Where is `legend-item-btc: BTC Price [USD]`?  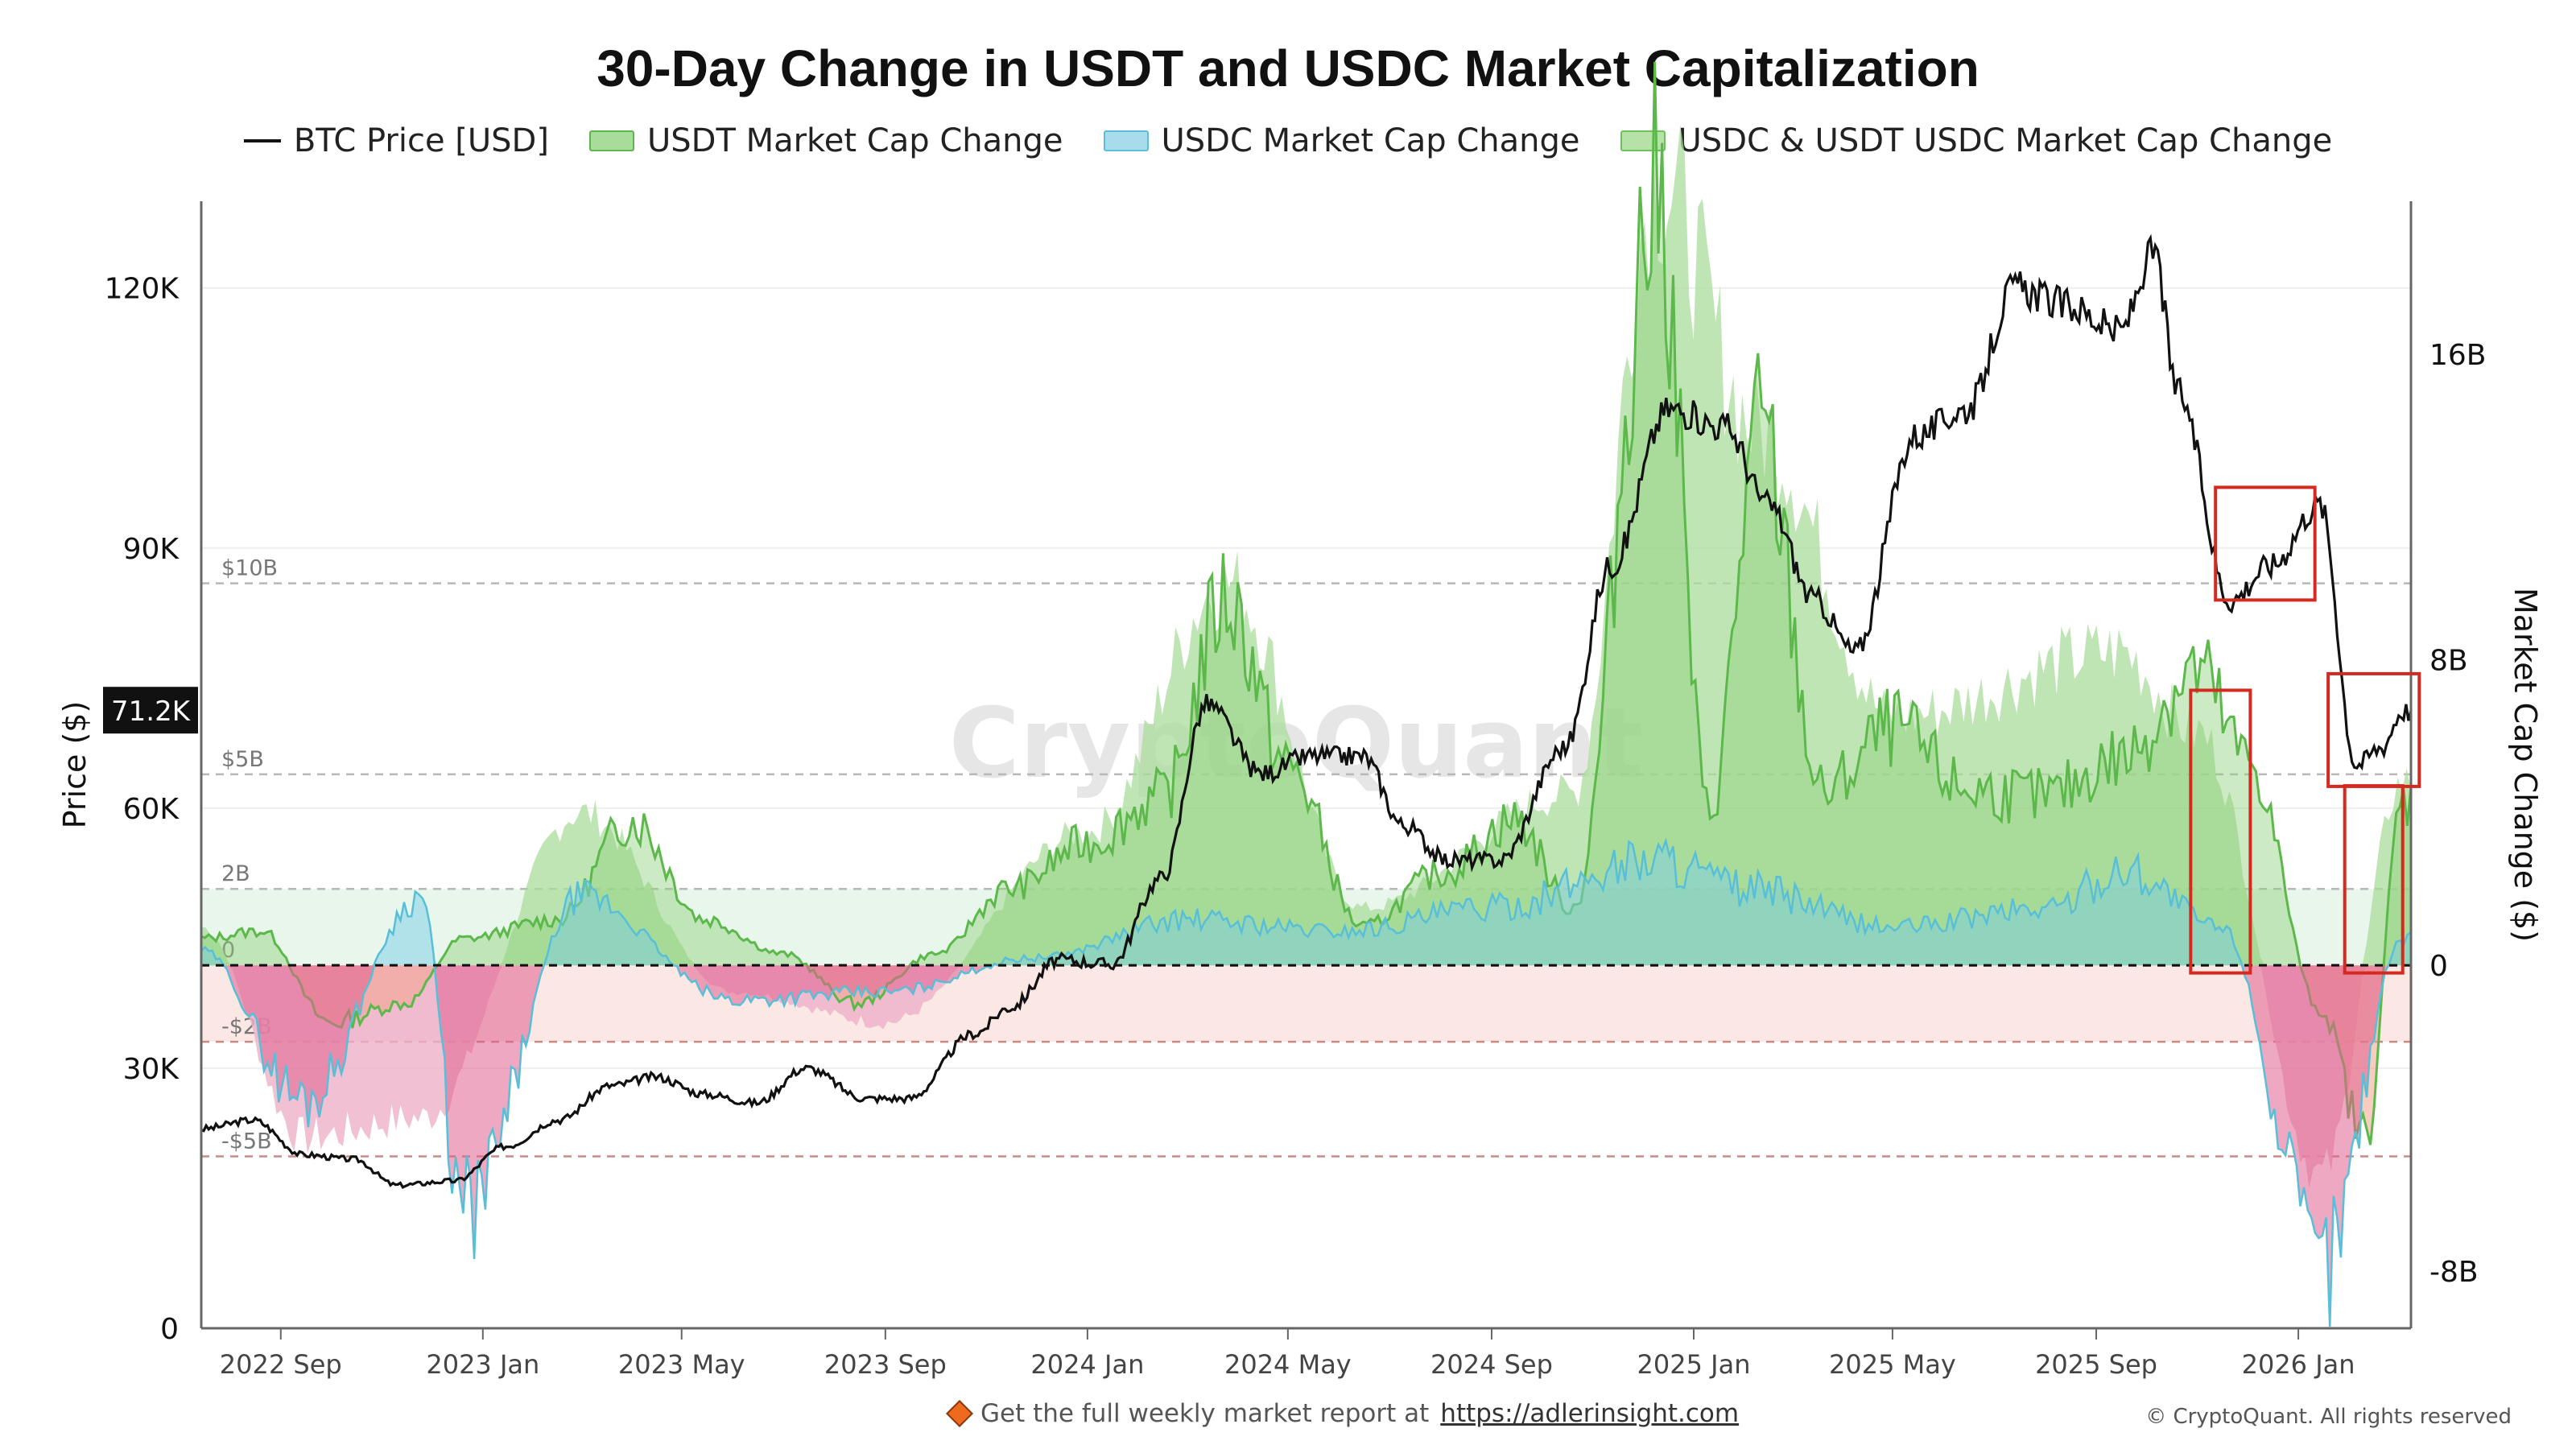 legend-item-btc: BTC Price [USD] is located at coordinates (396, 140).